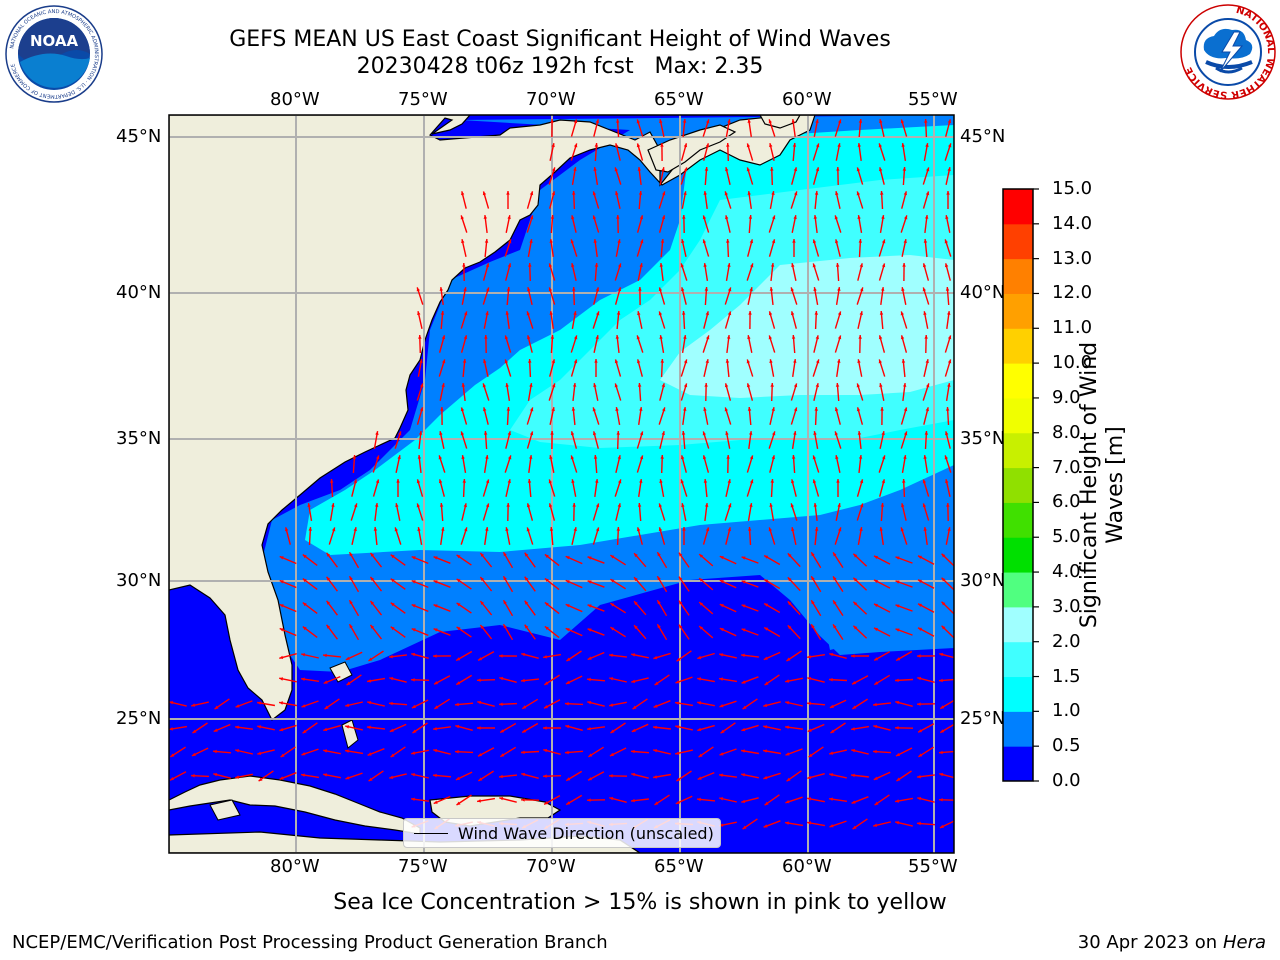 The height and width of the screenshot is (960, 1280). Describe the element at coordinates (1066, 606) in the screenshot. I see `colorbar-tick-label: 3.0` at that location.